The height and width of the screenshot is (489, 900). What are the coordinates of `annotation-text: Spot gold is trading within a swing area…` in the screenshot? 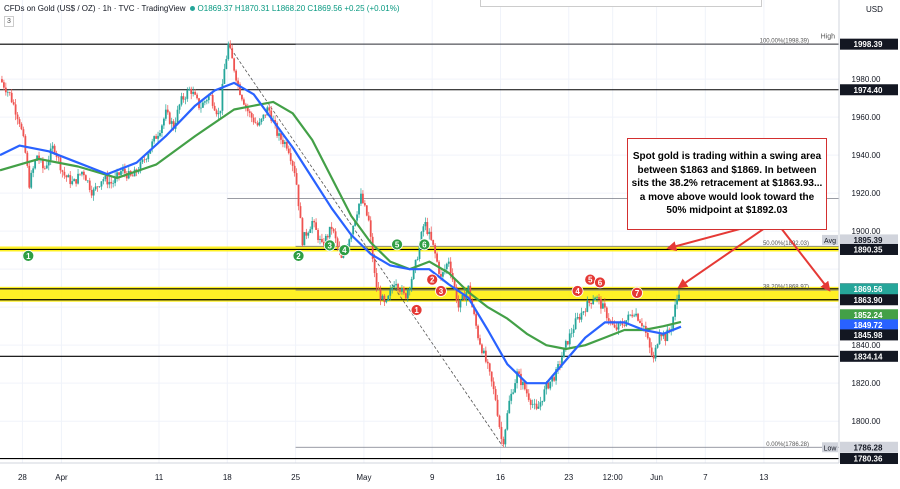 It's located at (727, 184).